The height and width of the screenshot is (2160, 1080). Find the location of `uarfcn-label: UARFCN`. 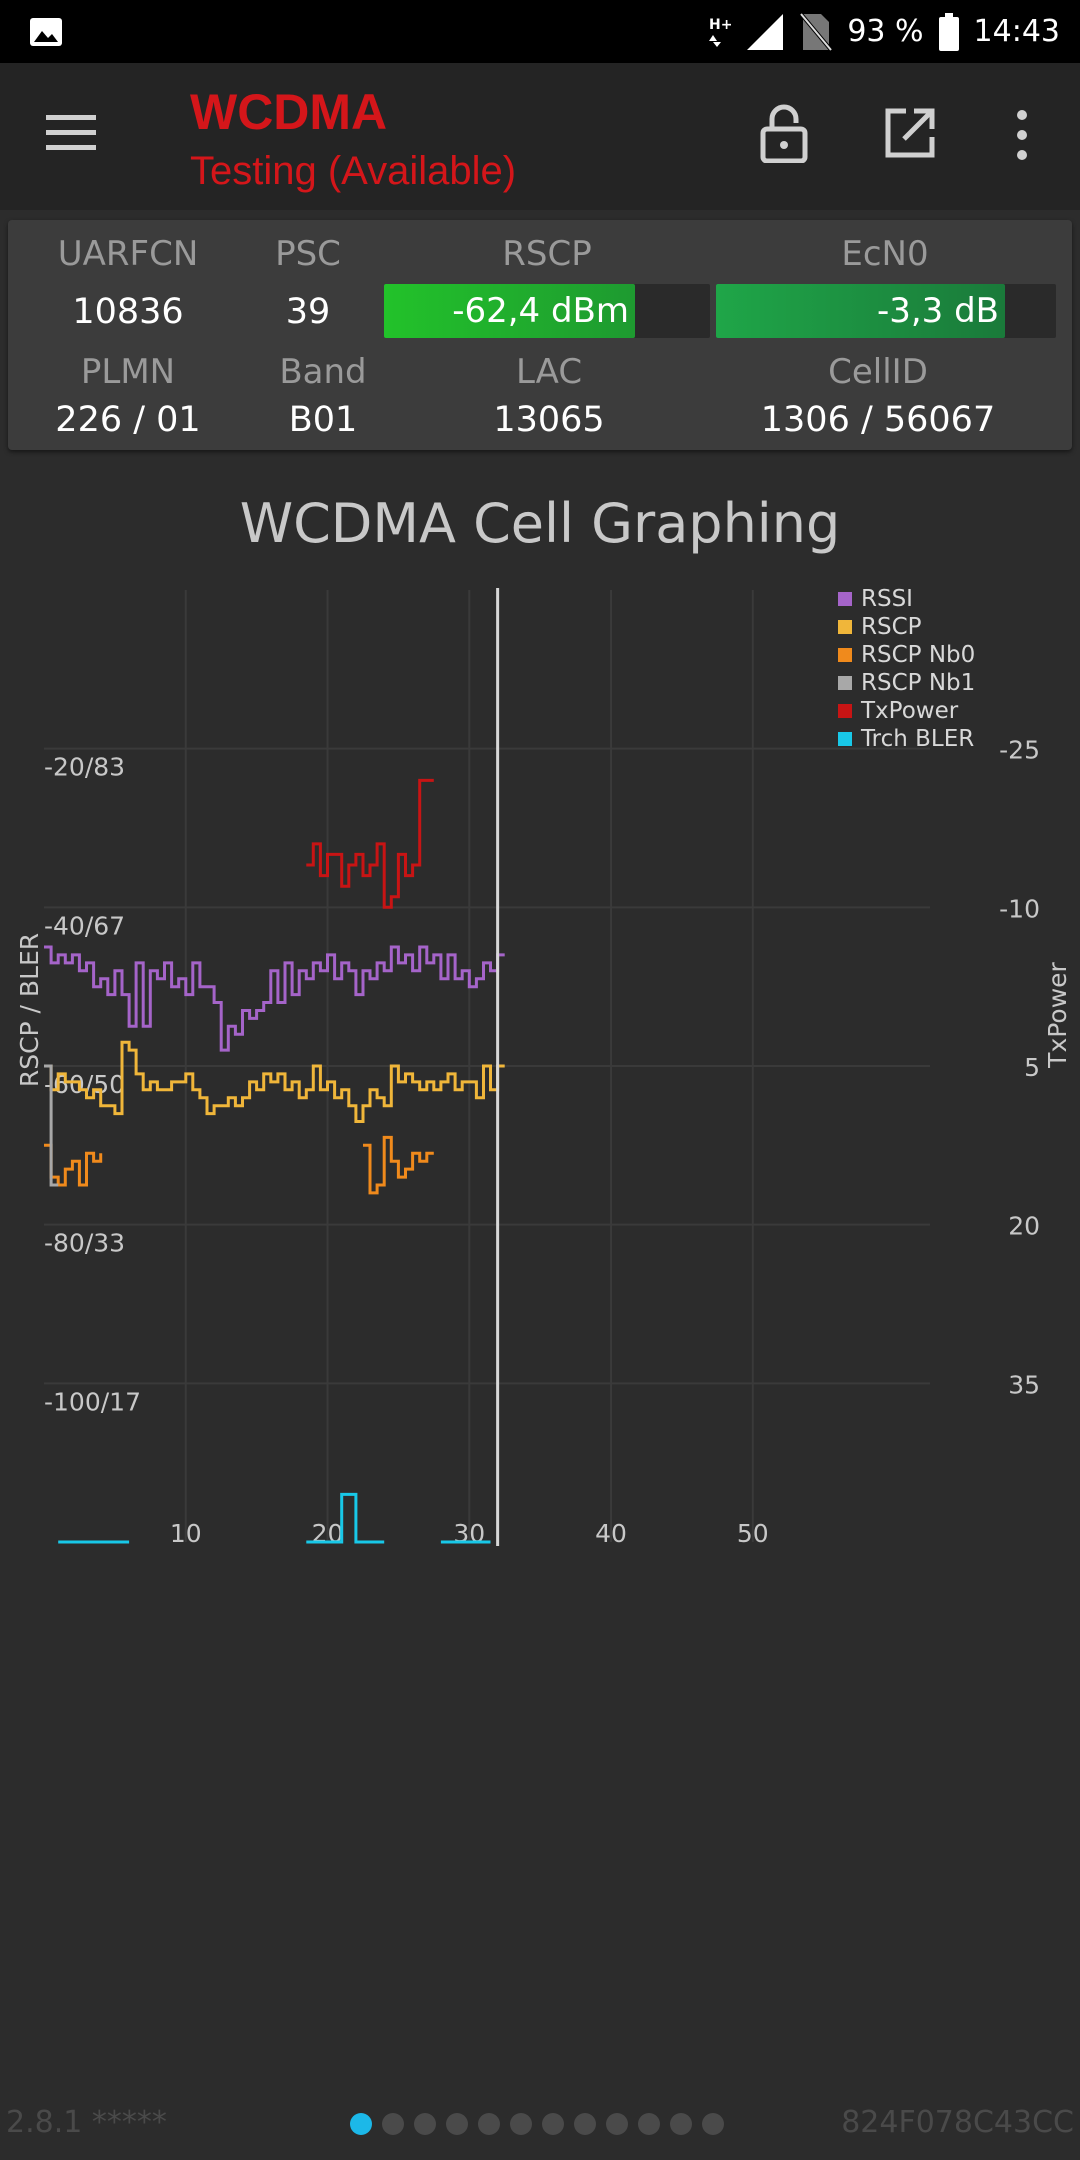

uarfcn-label: UARFCN is located at coordinates (128, 254).